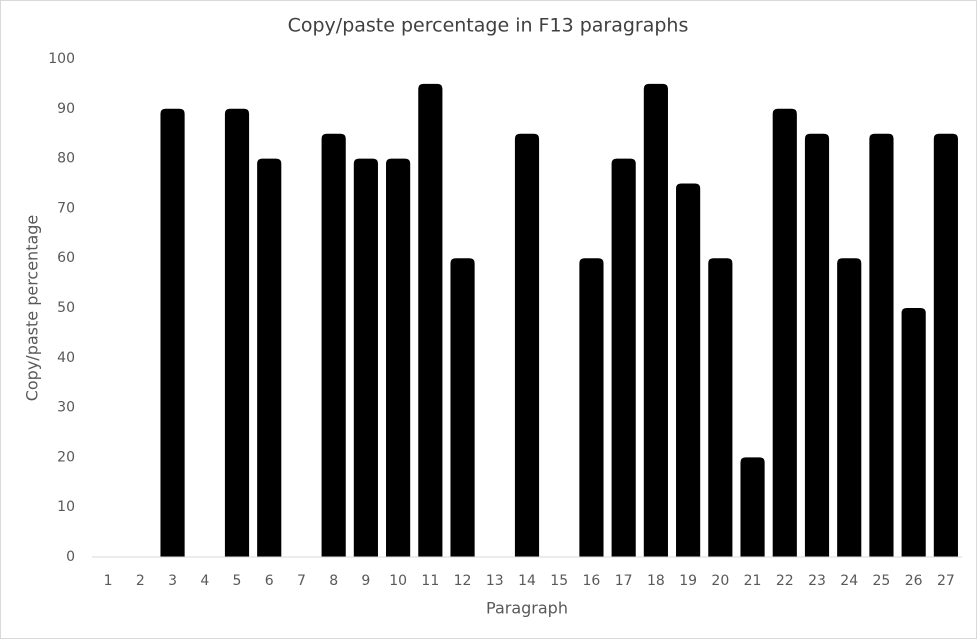 Image resolution: width=977 pixels, height=639 pixels. What do you see at coordinates (66, 358) in the screenshot?
I see `y-tick-label: 40` at bounding box center [66, 358].